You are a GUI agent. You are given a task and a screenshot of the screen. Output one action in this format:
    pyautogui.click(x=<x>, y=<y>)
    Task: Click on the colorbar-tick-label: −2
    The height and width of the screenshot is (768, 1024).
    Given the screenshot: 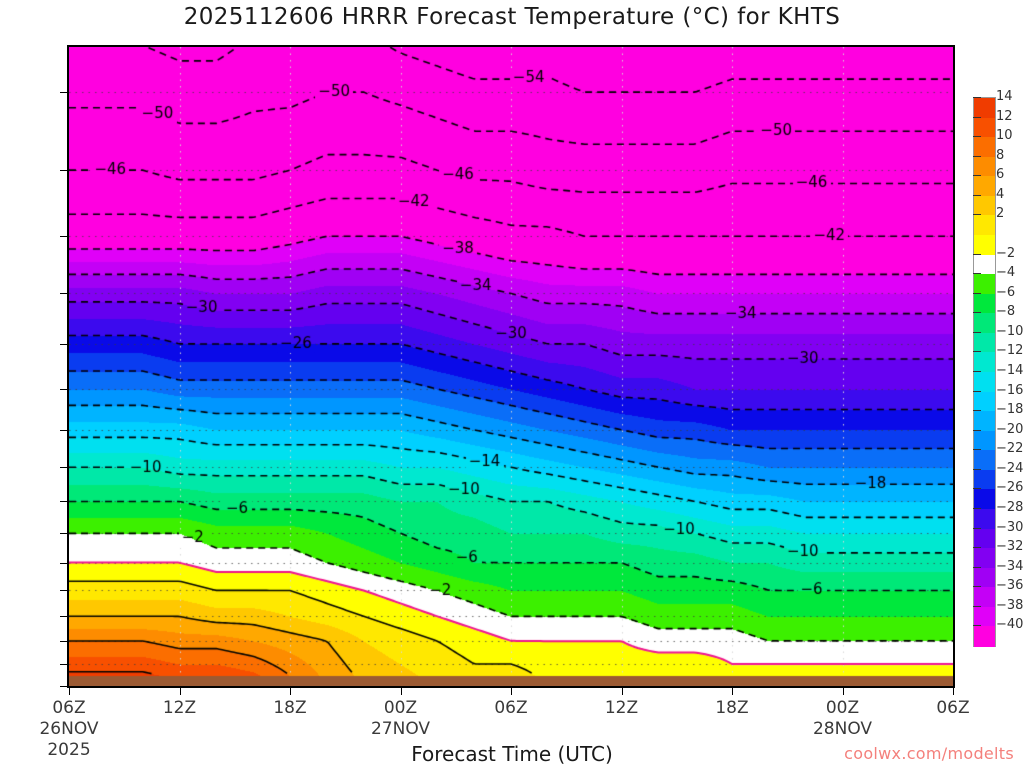 What is the action you would take?
    pyautogui.click(x=1006, y=253)
    